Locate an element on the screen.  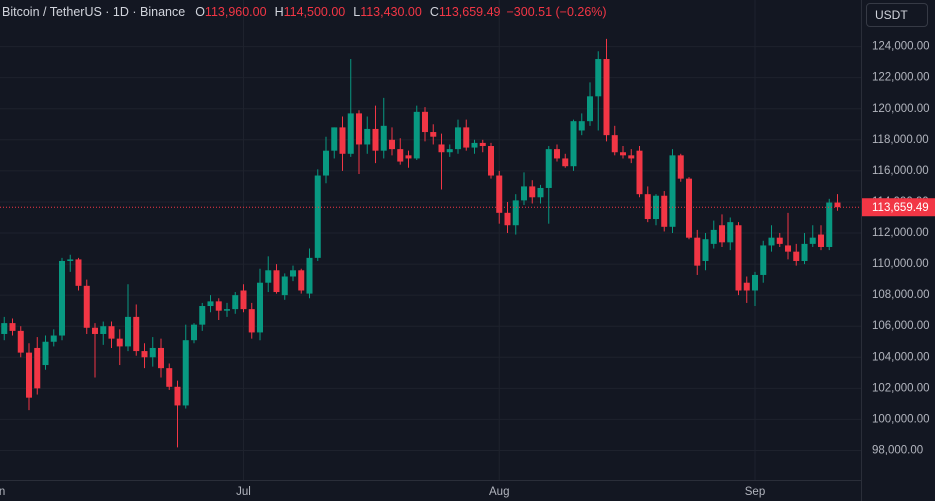
ohlc-key: C is located at coordinates (434, 12).